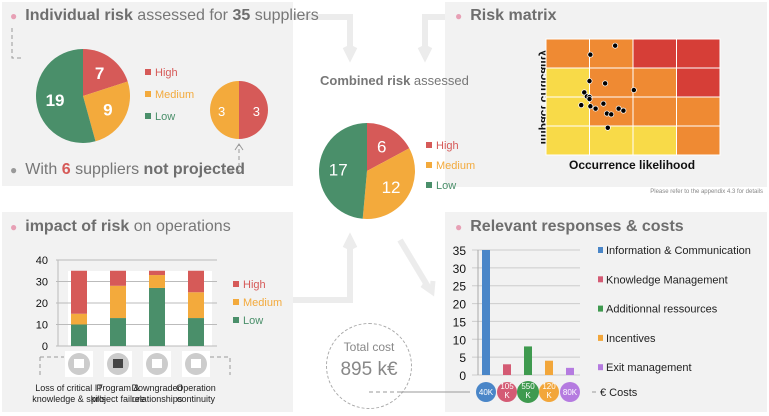  Describe the element at coordinates (528, 386) in the screenshot. I see `cost-badge-label: 550` at that location.